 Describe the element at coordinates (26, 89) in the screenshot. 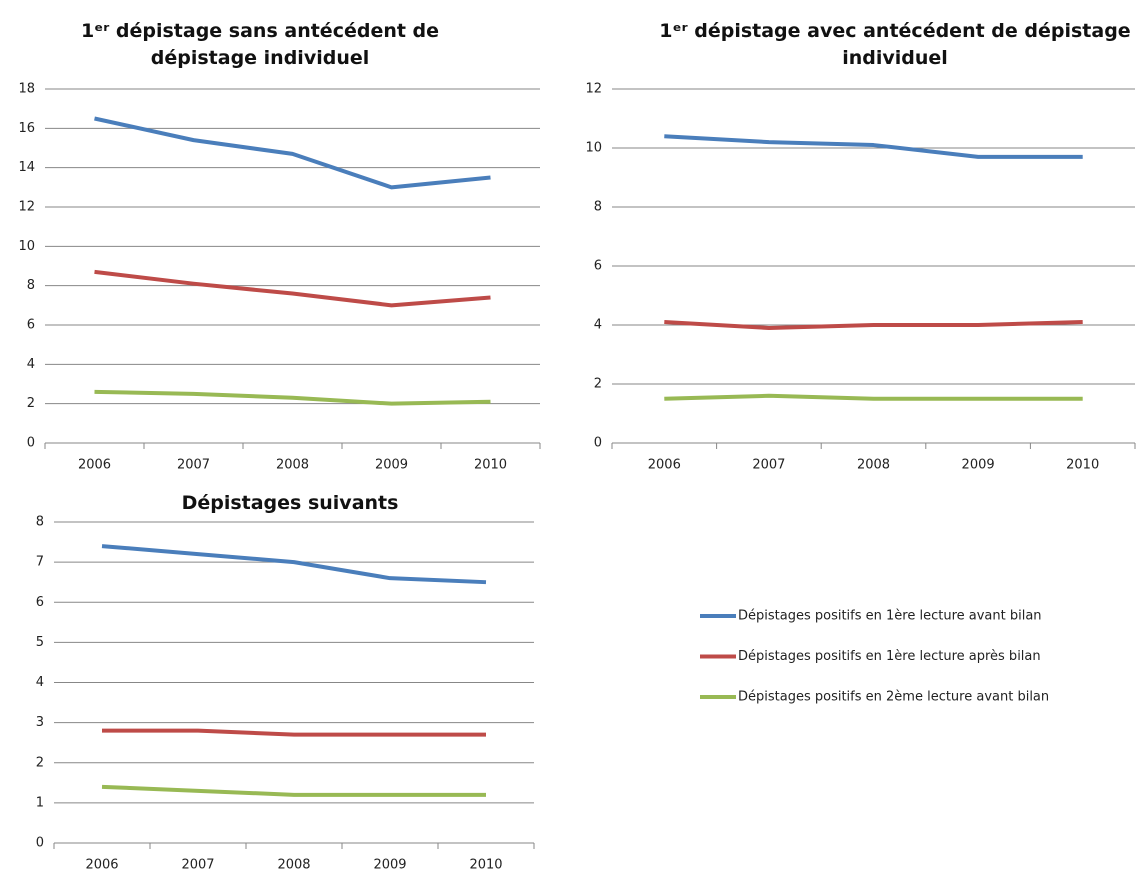

I see `y-tick-label: 18` at that location.